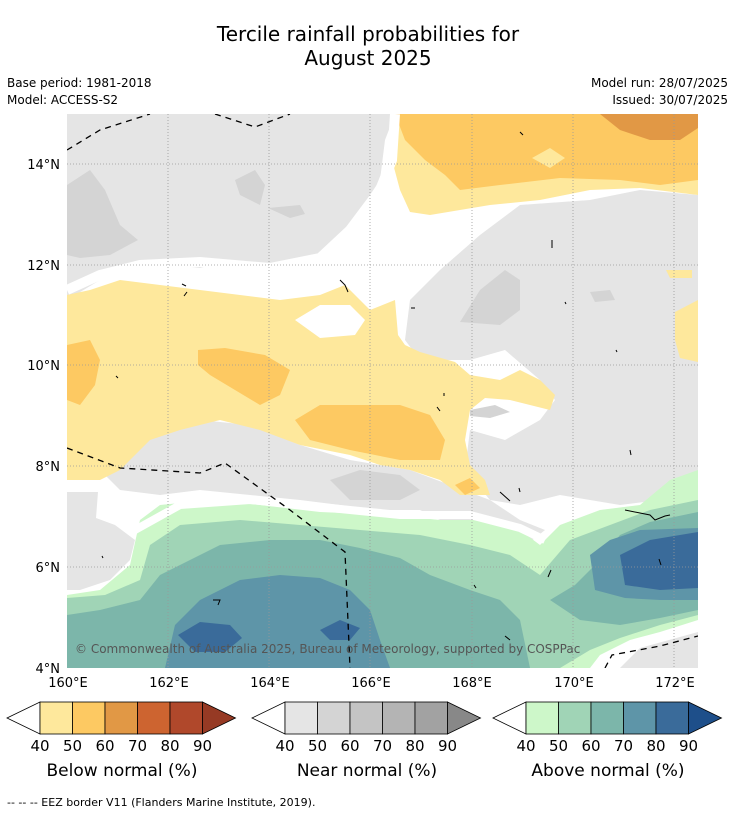 The image size is (736, 816). I want to click on lon-tick: 170°E, so click(574, 683).